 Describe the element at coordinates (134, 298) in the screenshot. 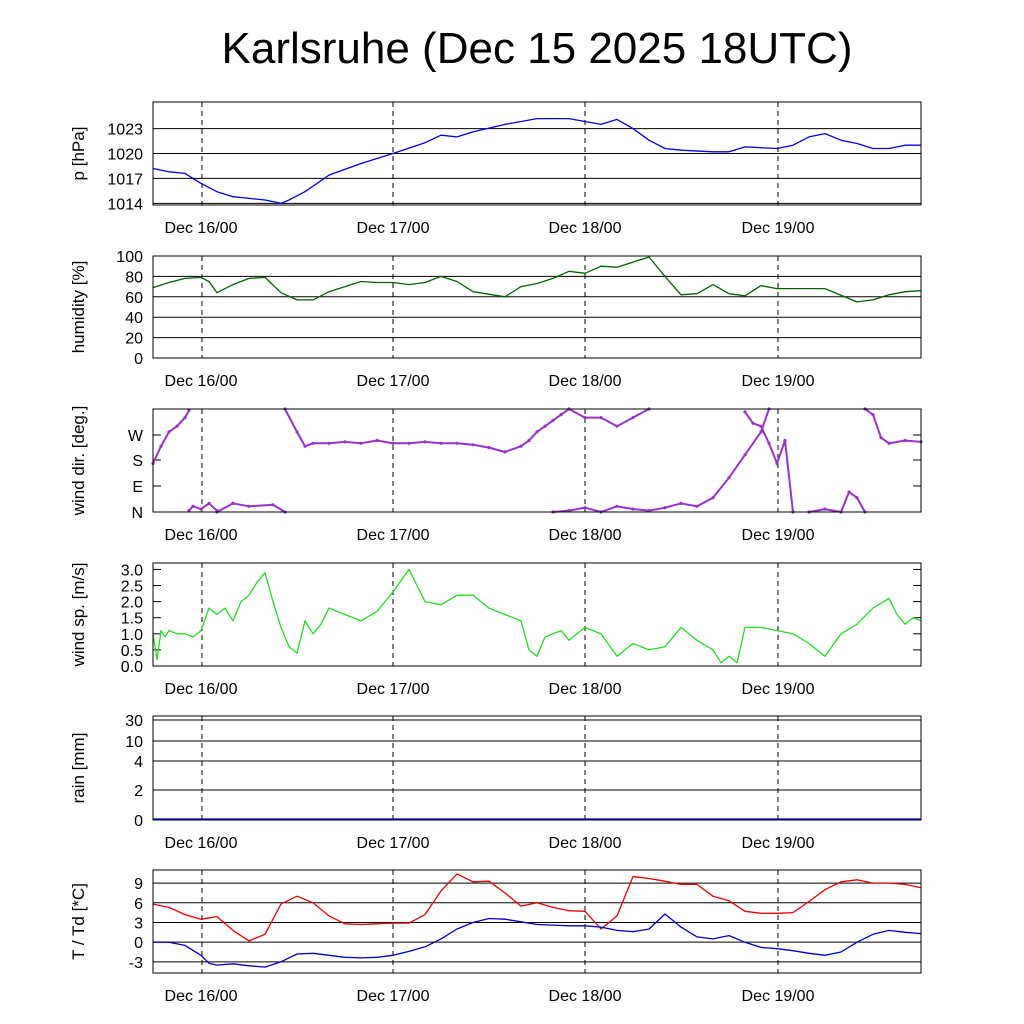

I see `y-tick-label: 60` at that location.